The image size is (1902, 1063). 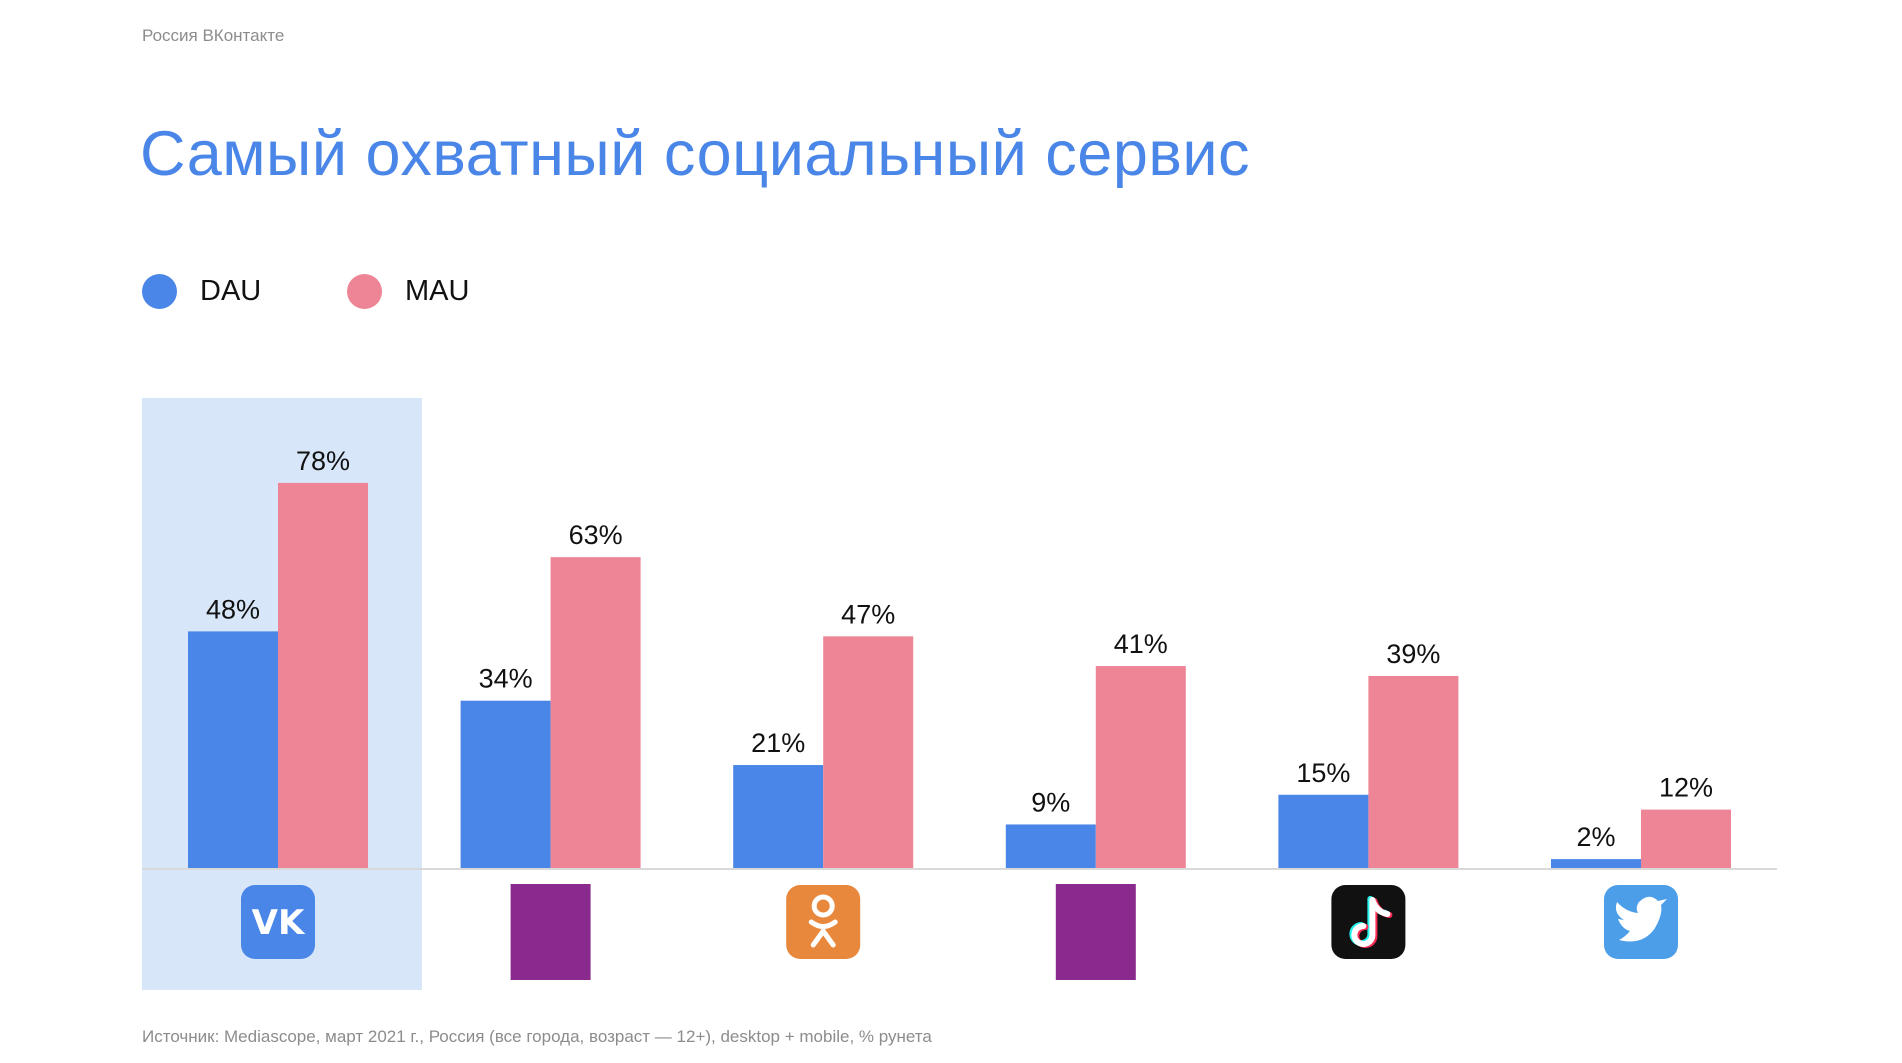 I want to click on legend-item-dau: DAU, so click(x=201, y=291).